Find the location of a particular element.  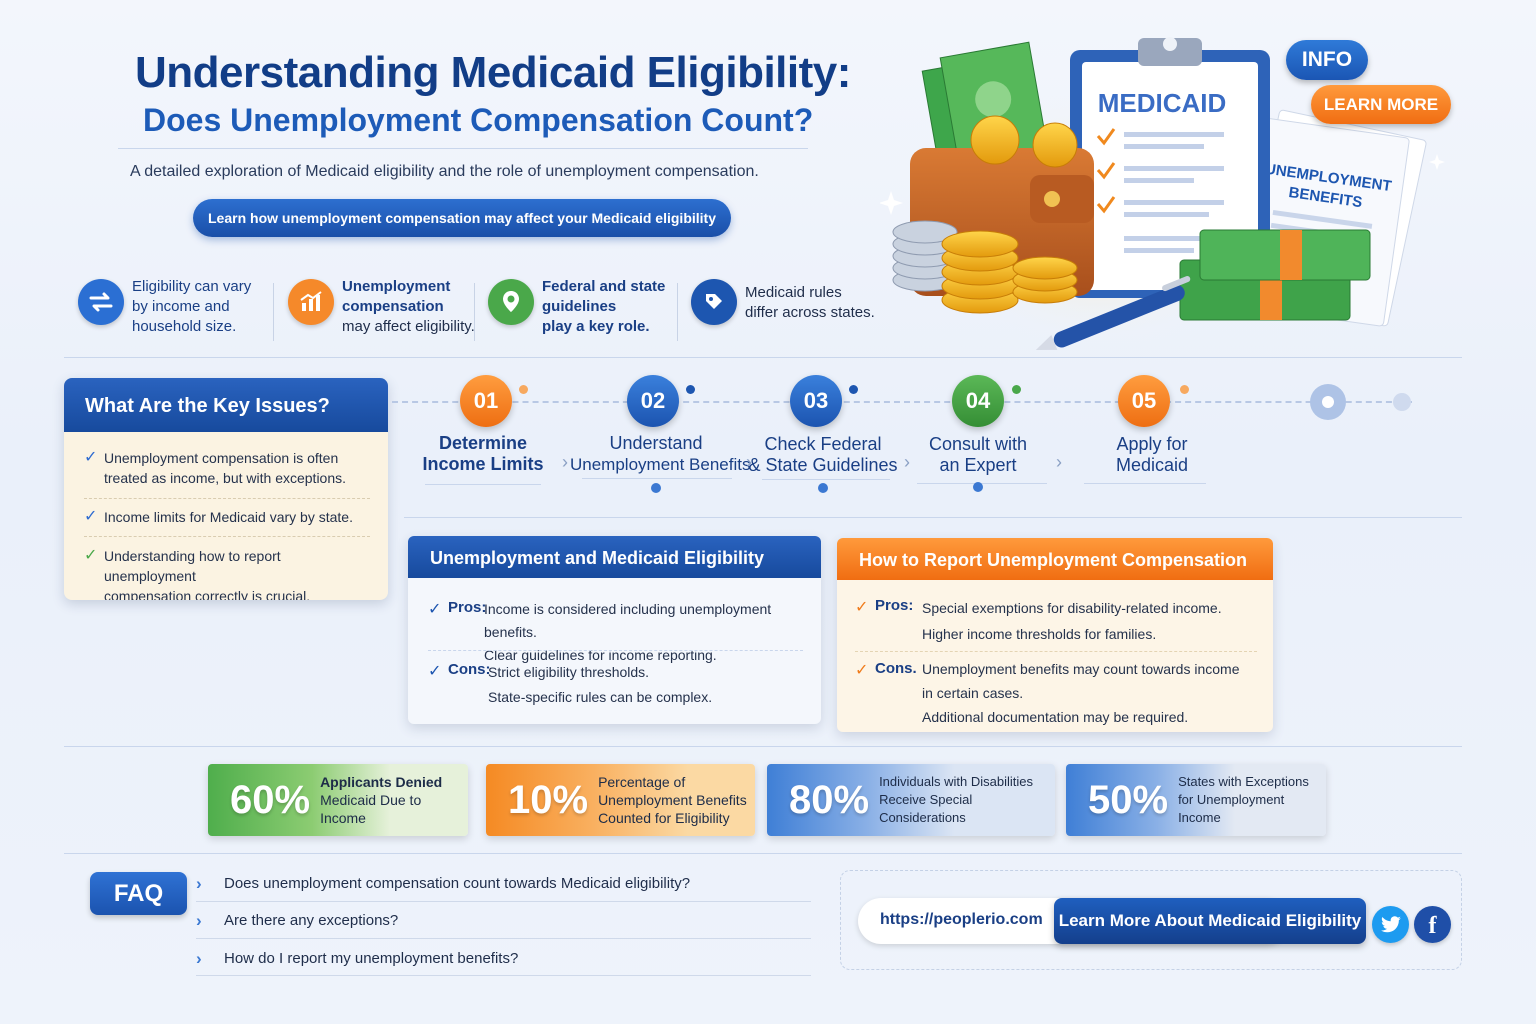

step-number: 04 is located at coordinates (978, 401).